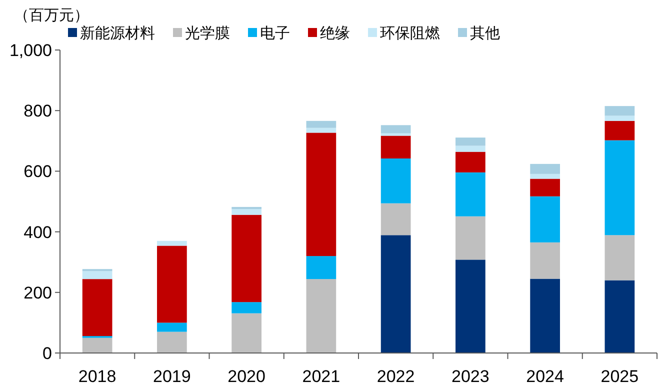 Image resolution: width=663 pixels, height=392 pixels. Describe the element at coordinates (38, 111) in the screenshot. I see `y-tick-label: 800` at that location.